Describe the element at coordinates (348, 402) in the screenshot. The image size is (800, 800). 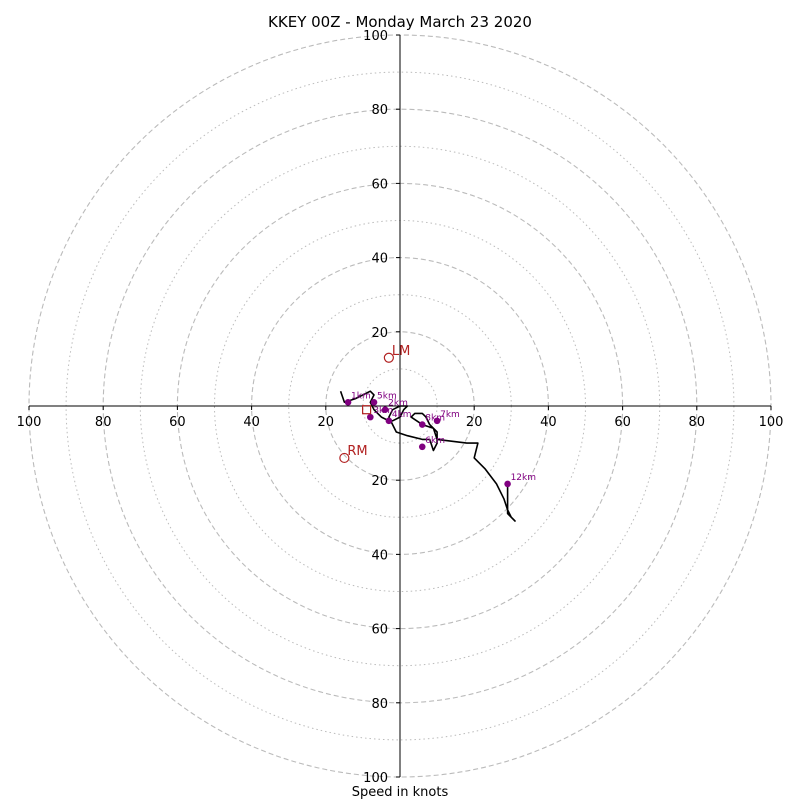
I see `level-marker-1km` at that location.